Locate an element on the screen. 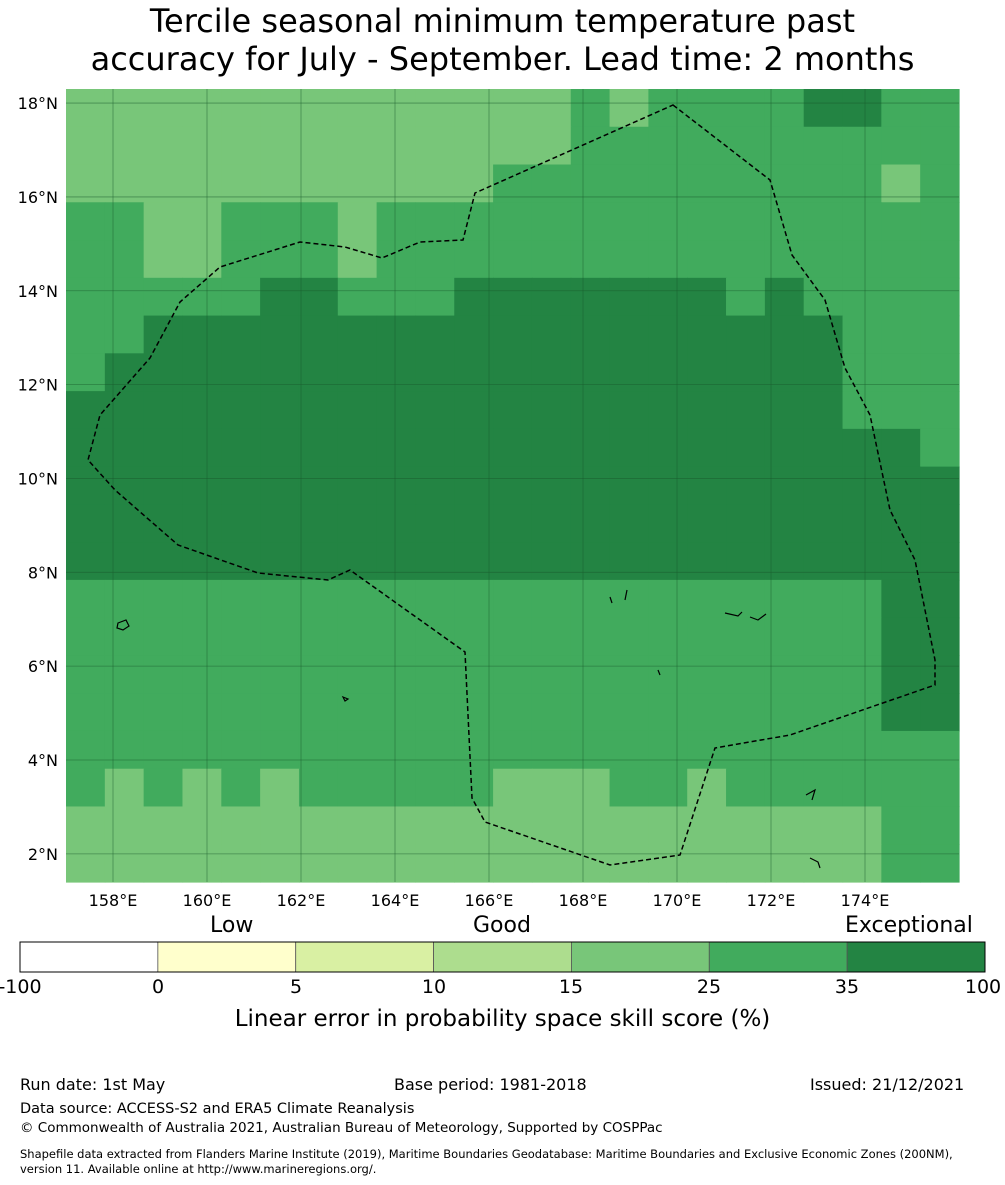 The width and height of the screenshot is (1005, 1185). base-period: Base period: 1981-2018 is located at coordinates (490, 1084).